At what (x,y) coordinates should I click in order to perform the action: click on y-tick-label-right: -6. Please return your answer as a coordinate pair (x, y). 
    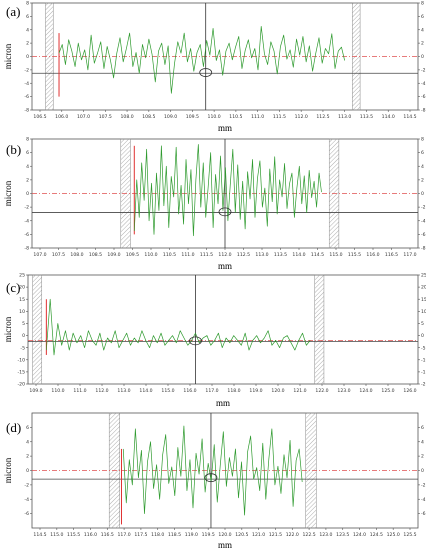
    Looking at the image, I should click on (423, 97).